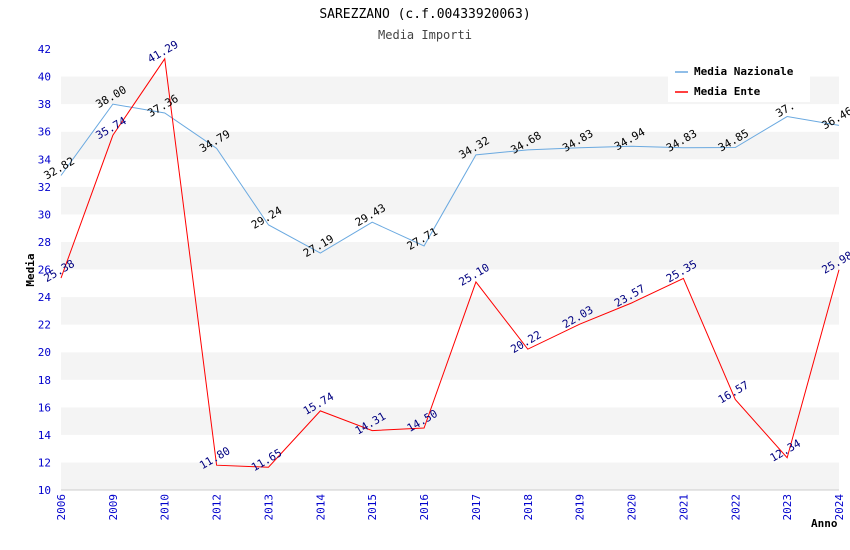 This screenshot has width=850, height=550. I want to click on x-tick-label: 2019, so click(580, 507).